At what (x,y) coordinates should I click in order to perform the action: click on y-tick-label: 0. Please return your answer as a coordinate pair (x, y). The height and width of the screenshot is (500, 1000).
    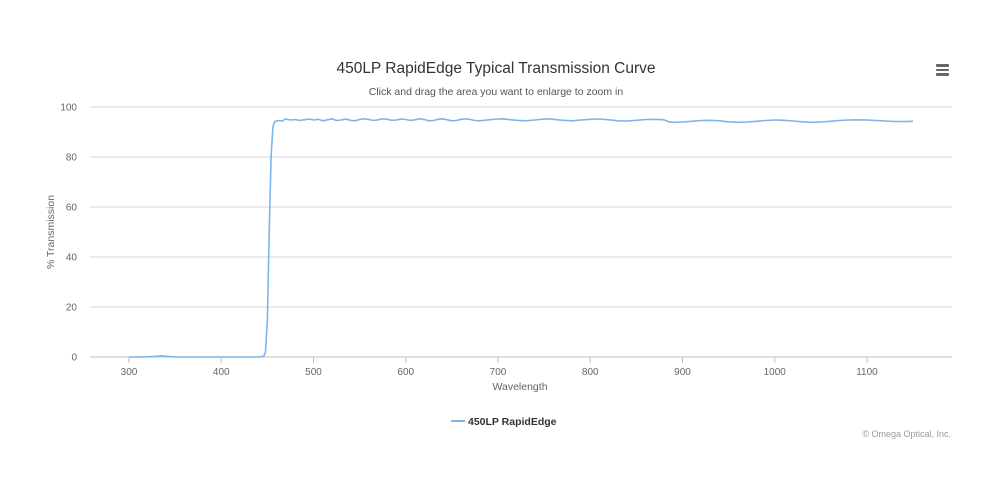
    Looking at the image, I should click on (74, 358).